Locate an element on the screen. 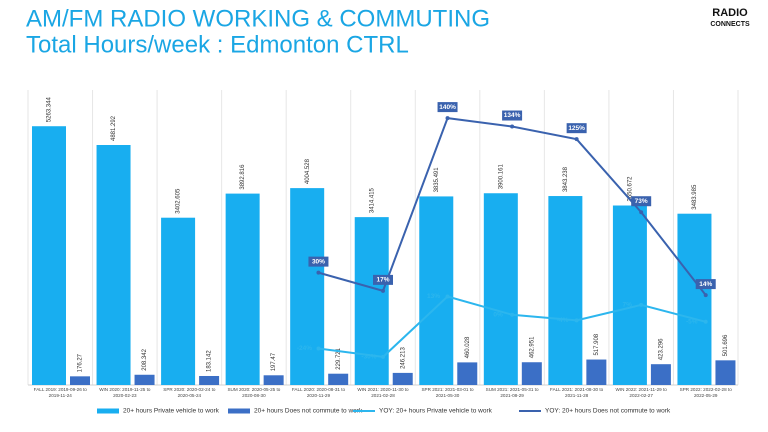  data-label: 183.142 is located at coordinates (210, 361).